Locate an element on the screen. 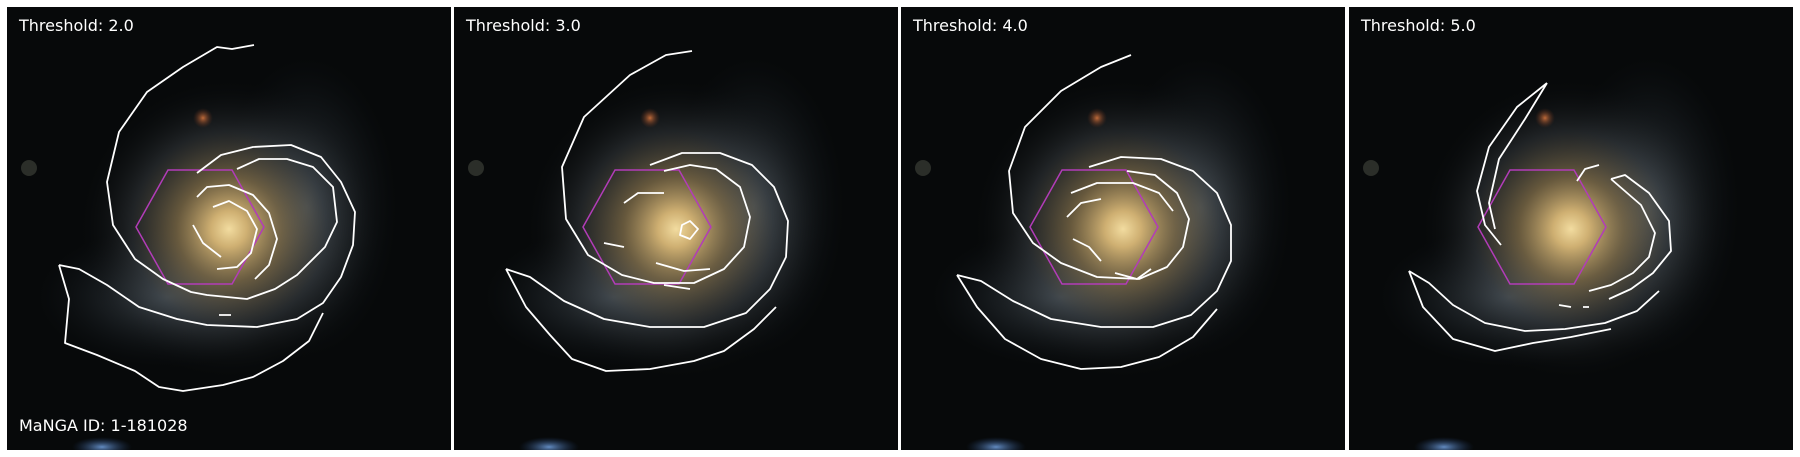  manga-id-label: MaNGA ID: 1-181028 is located at coordinates (103, 425).